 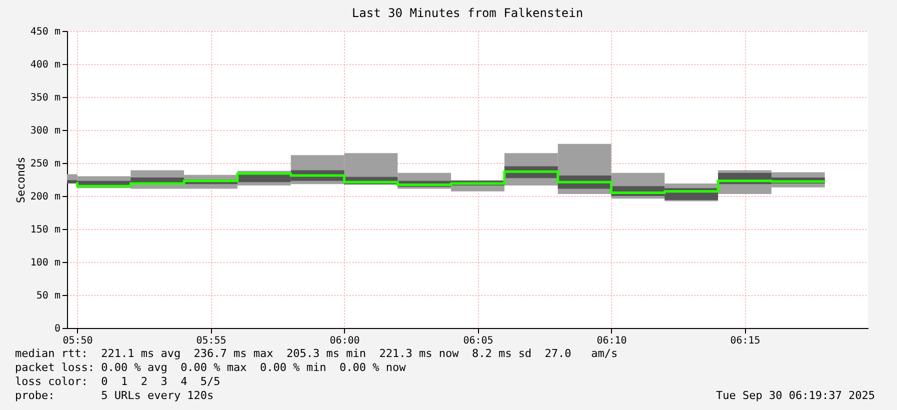 I want to click on y-tick-label: 200 m, so click(x=45, y=197).